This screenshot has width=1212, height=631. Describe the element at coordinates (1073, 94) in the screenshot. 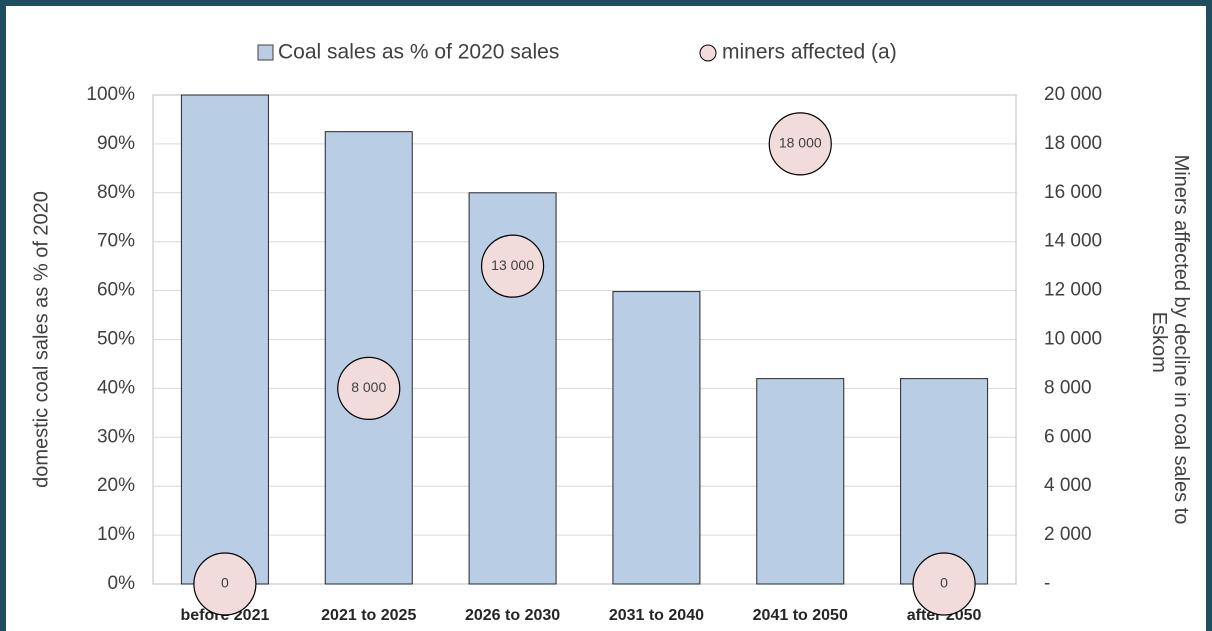

I see `y2-tick-label: 20 000` at that location.